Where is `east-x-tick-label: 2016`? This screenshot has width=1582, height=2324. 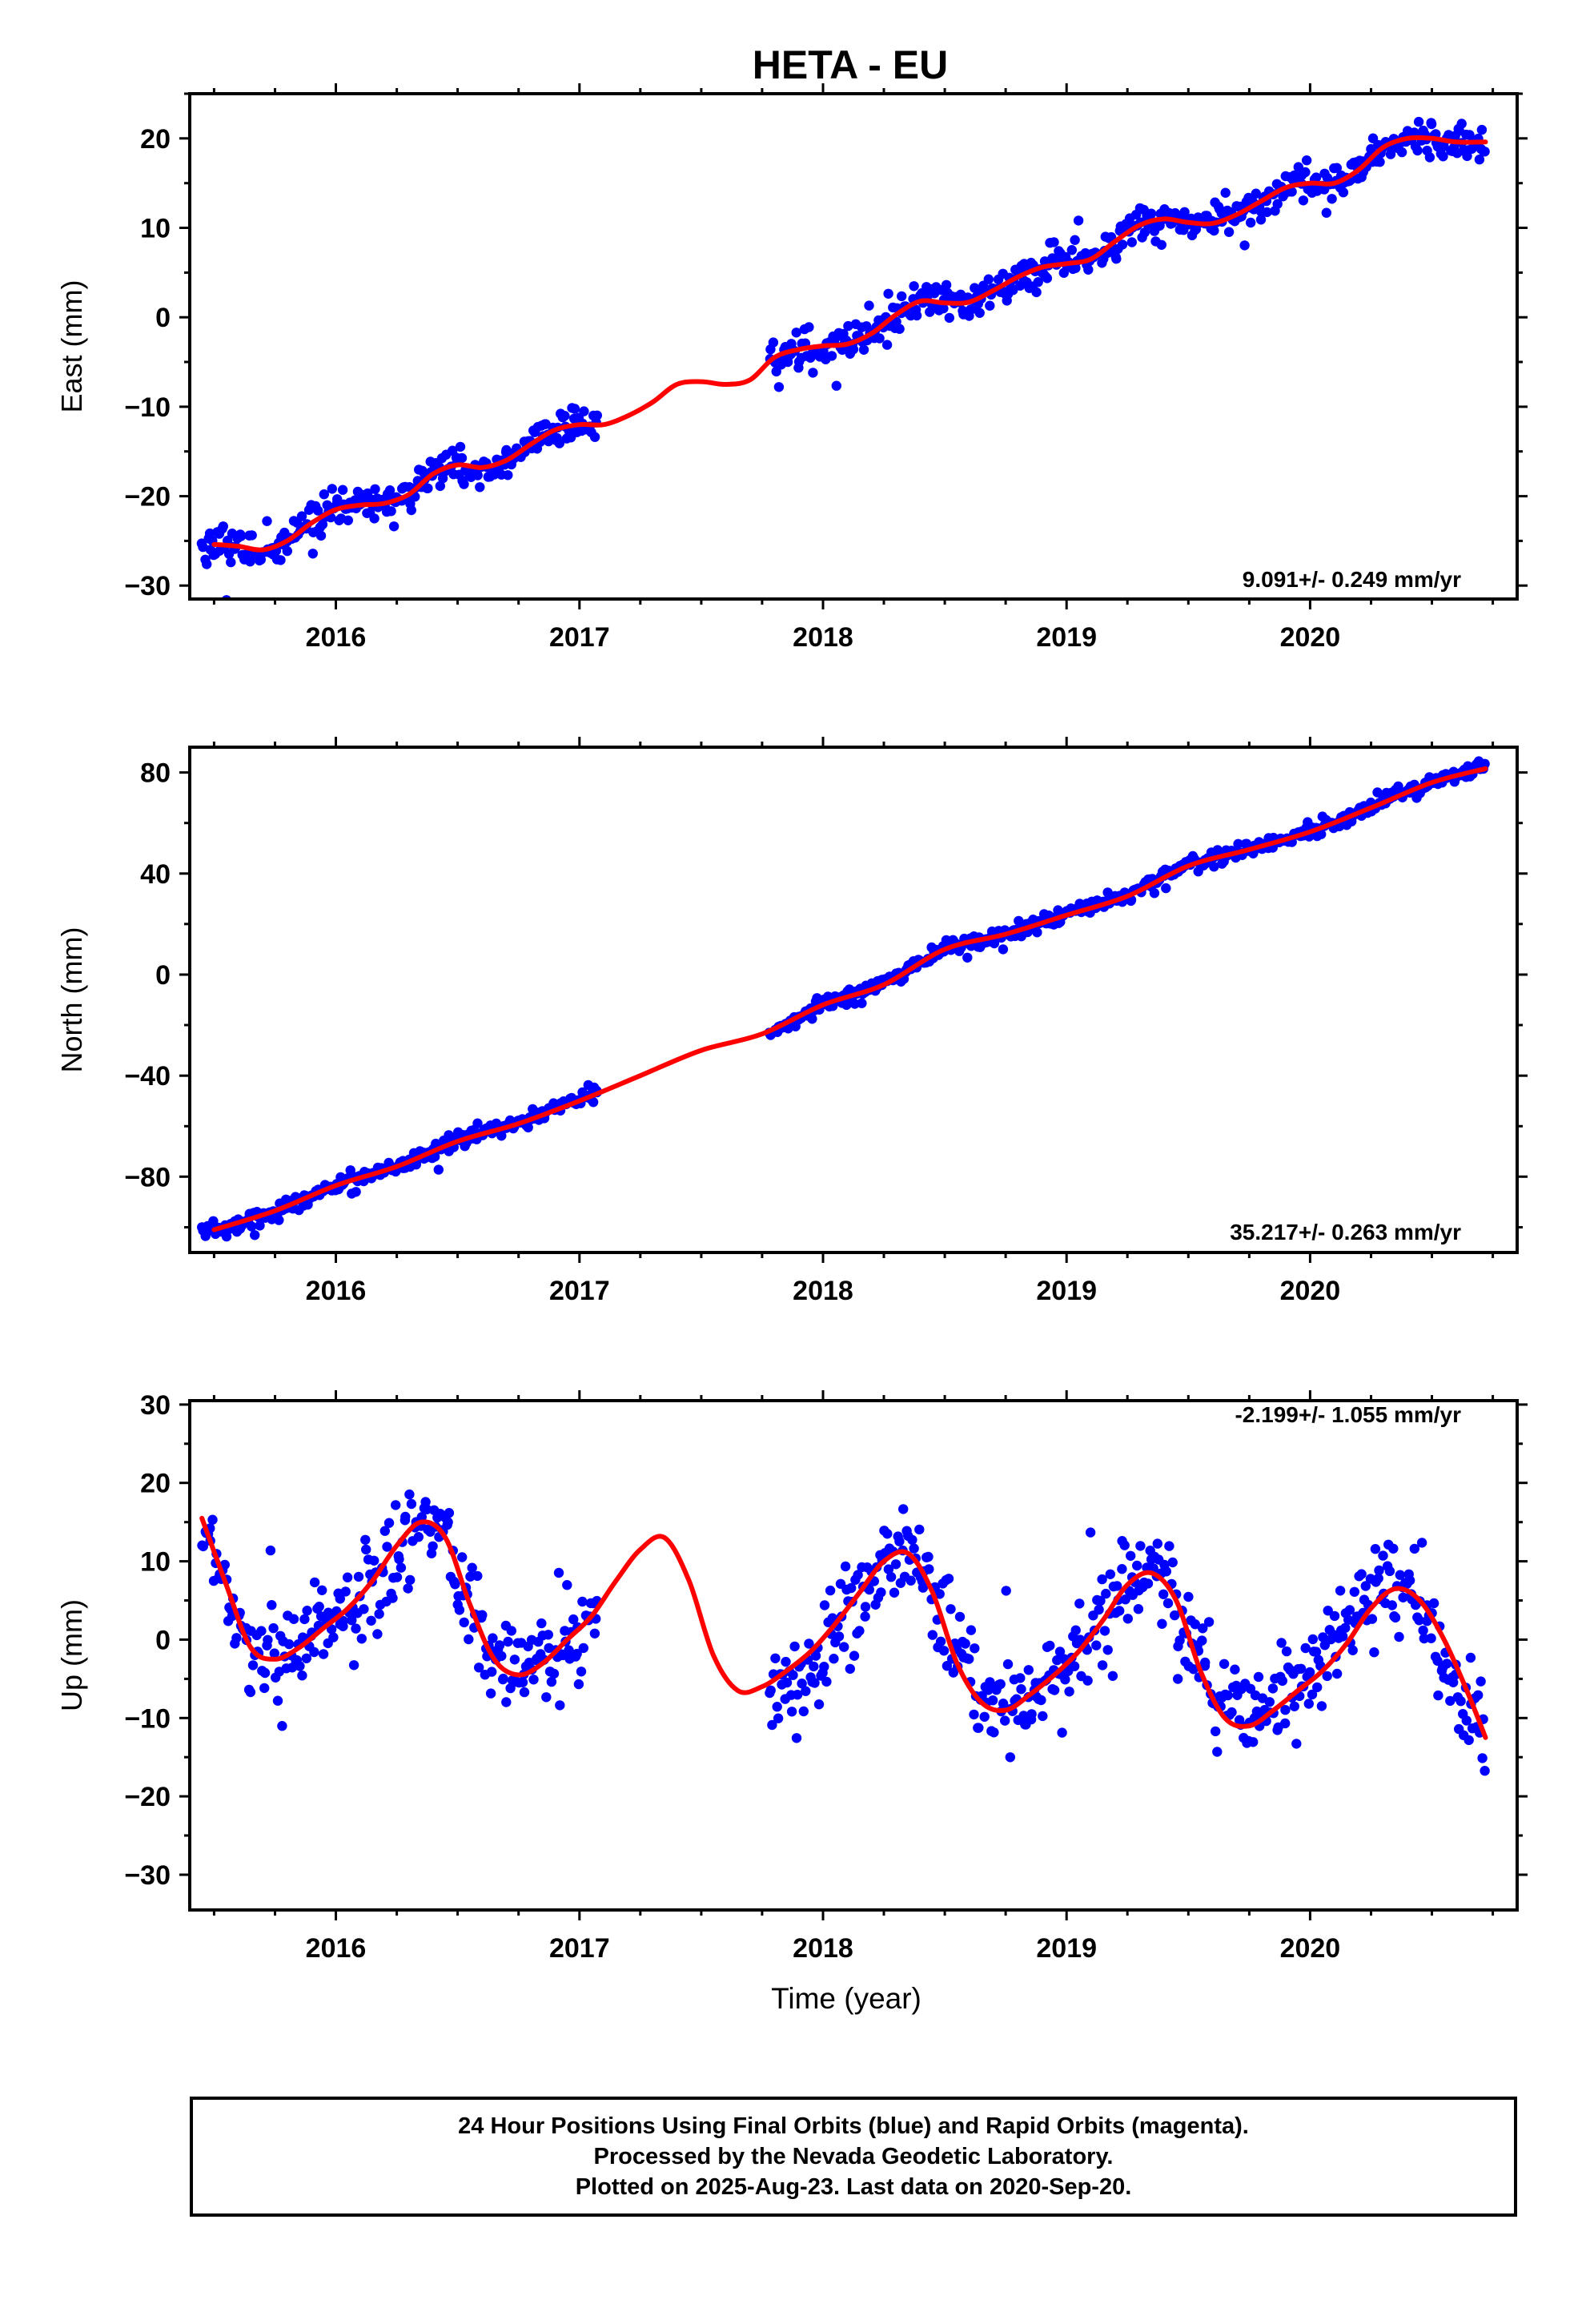
east-x-tick-label: 2016 is located at coordinates (336, 637).